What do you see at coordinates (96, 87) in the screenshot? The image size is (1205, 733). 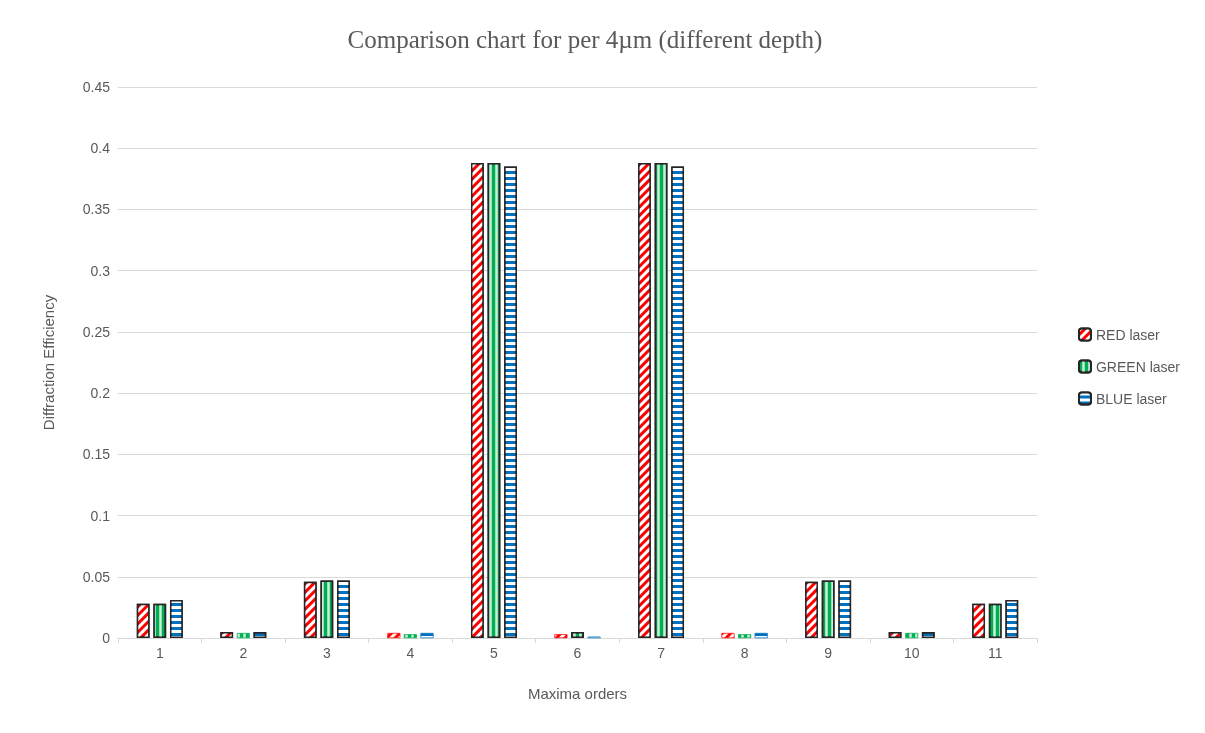 I see `y-tick-label: 0.45` at bounding box center [96, 87].